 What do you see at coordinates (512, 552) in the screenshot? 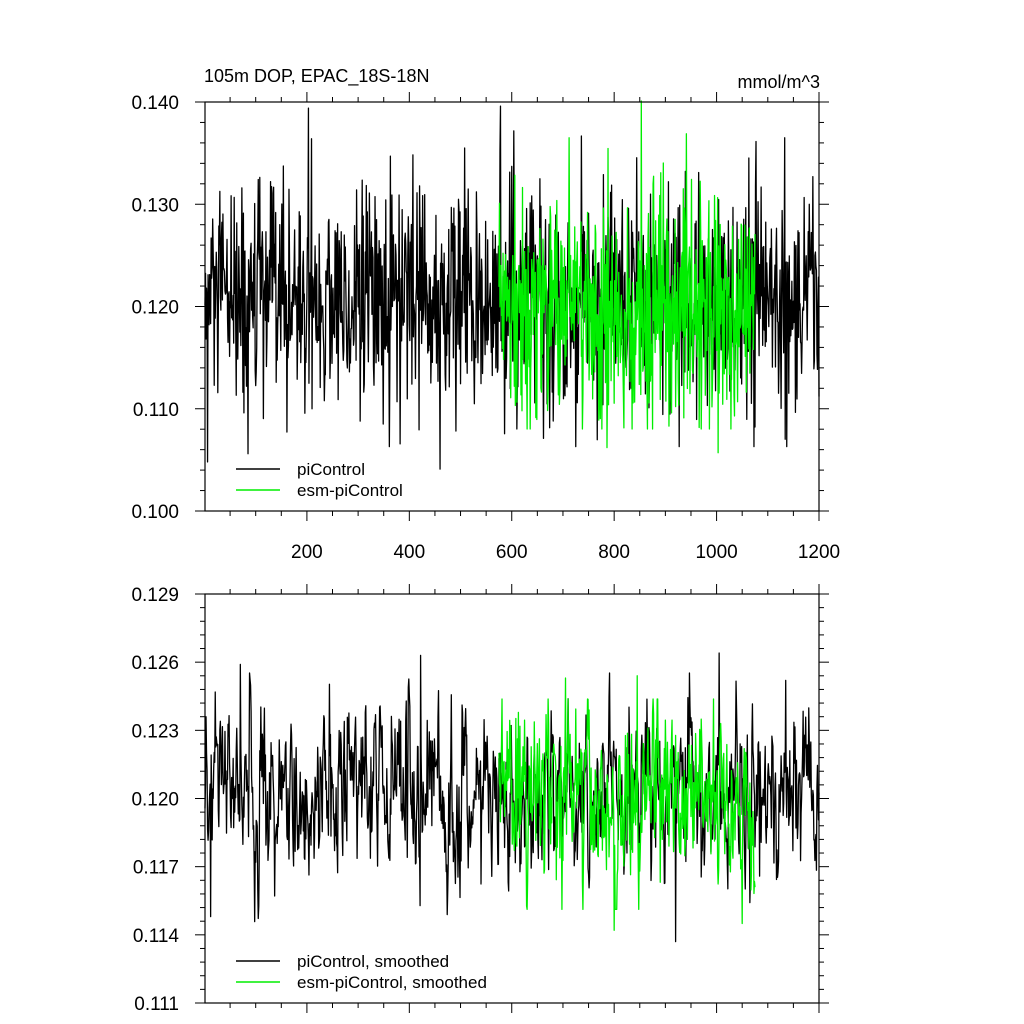
I see `x-tick-label: 600` at bounding box center [512, 552].